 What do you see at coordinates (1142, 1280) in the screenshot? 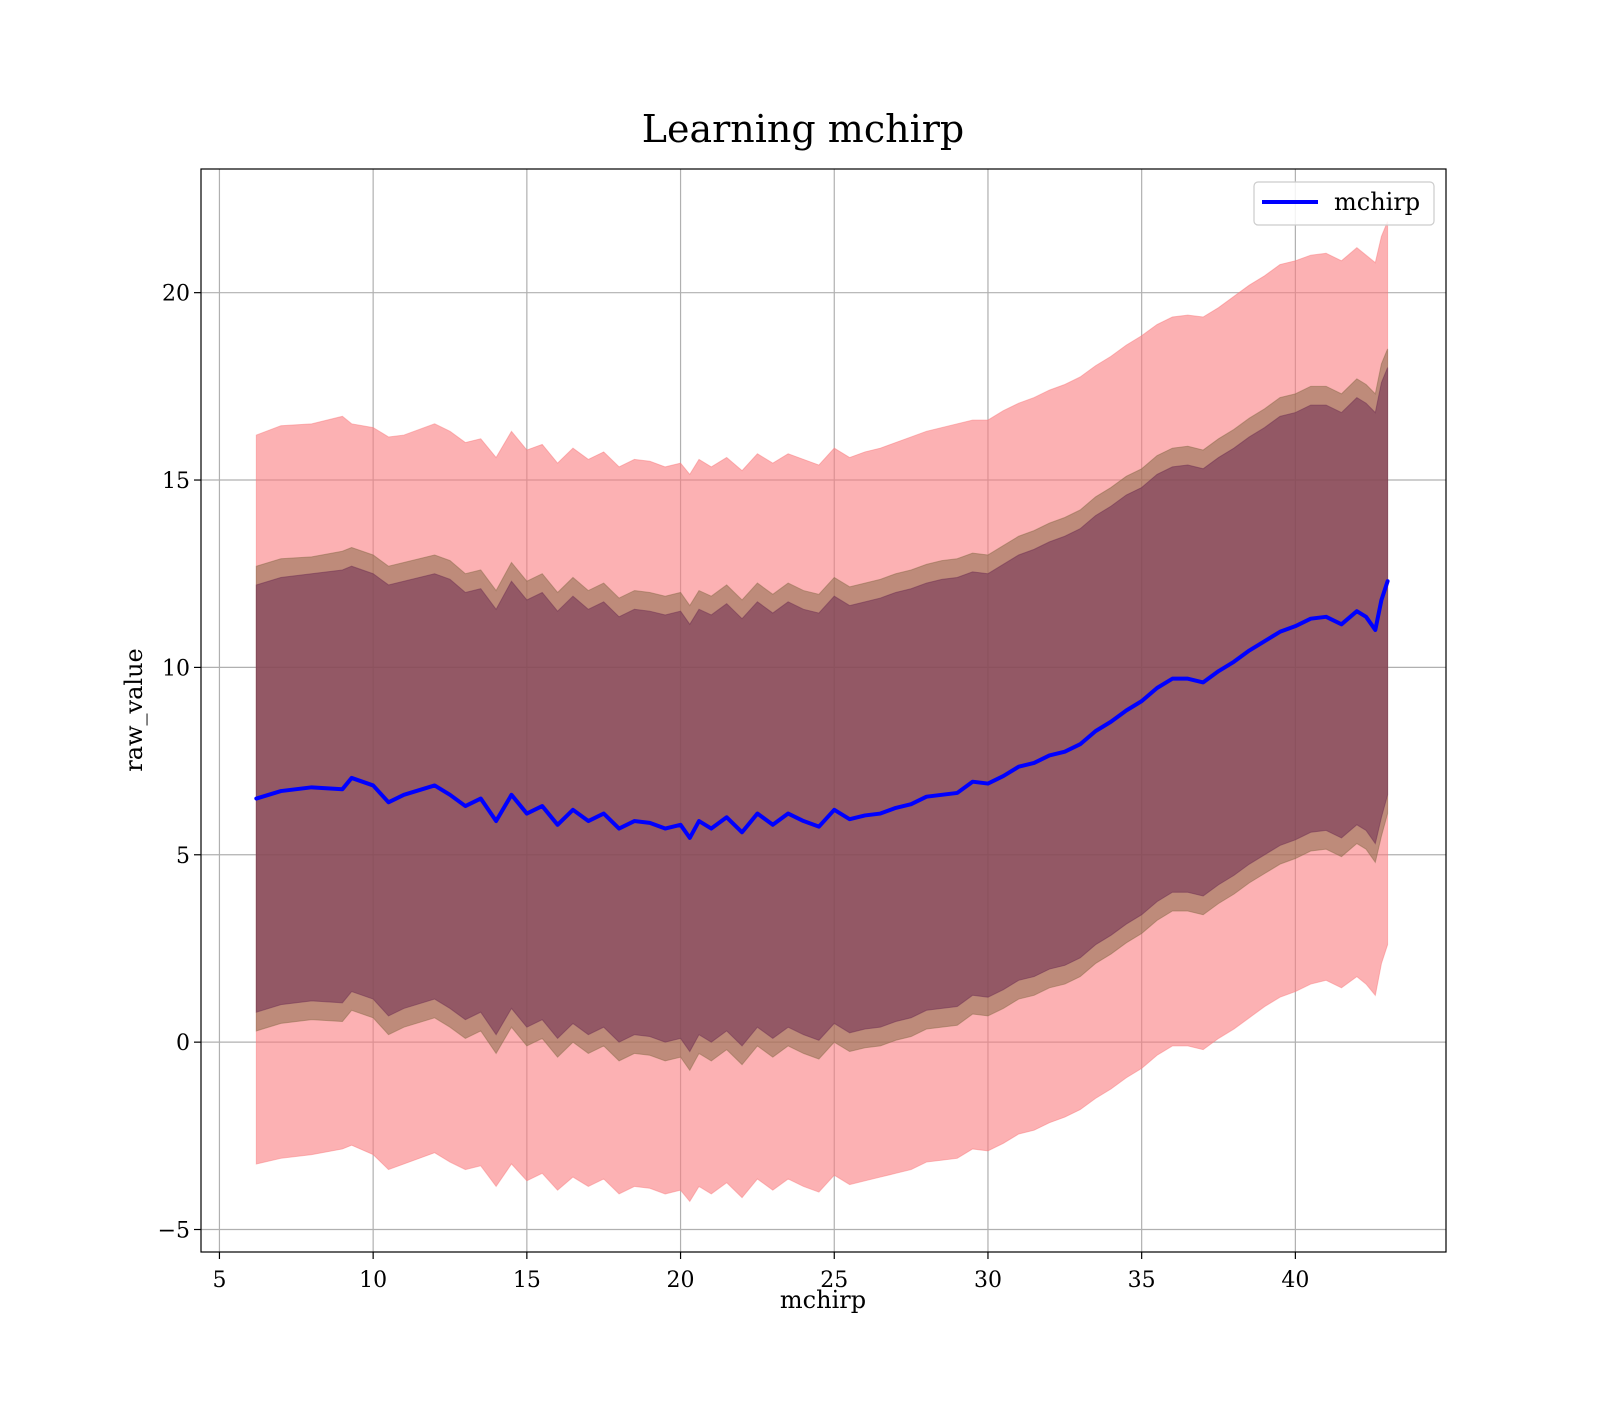
I see `x-tick-label: 35` at bounding box center [1142, 1280].